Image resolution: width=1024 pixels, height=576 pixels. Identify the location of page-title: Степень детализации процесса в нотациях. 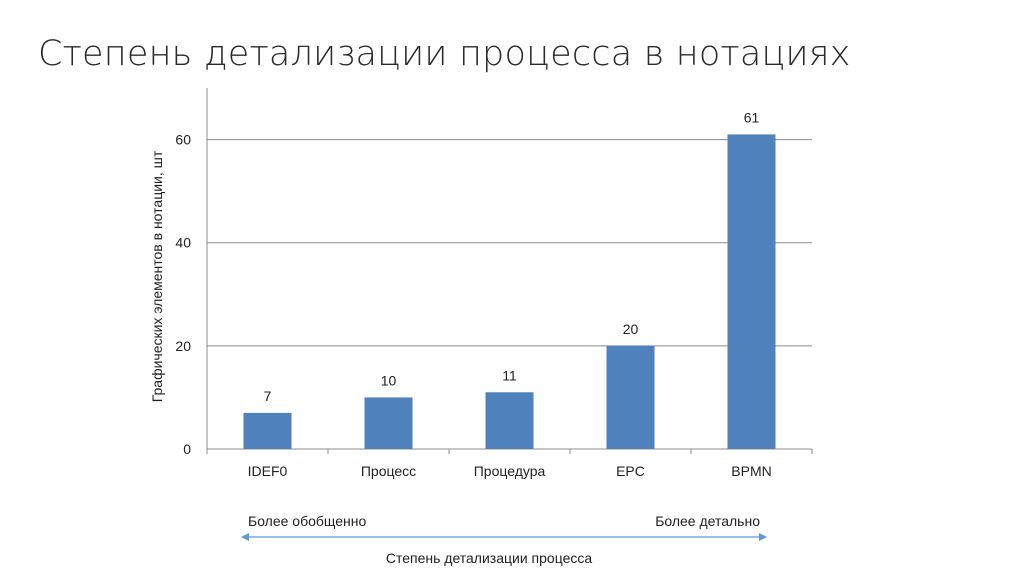
(444, 54).